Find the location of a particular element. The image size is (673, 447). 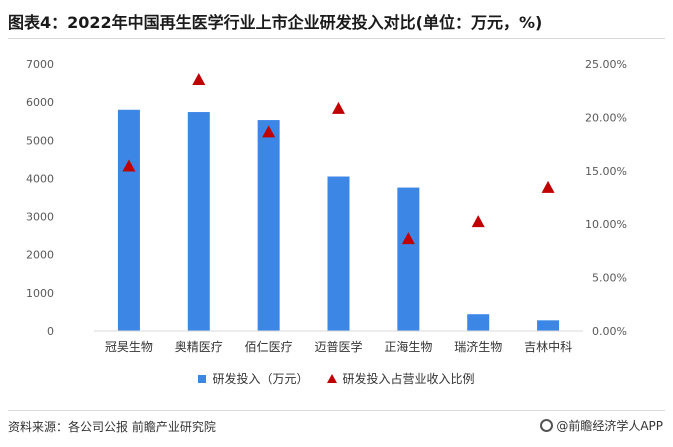

x-tick-label: 吉林中科 is located at coordinates (548, 346).